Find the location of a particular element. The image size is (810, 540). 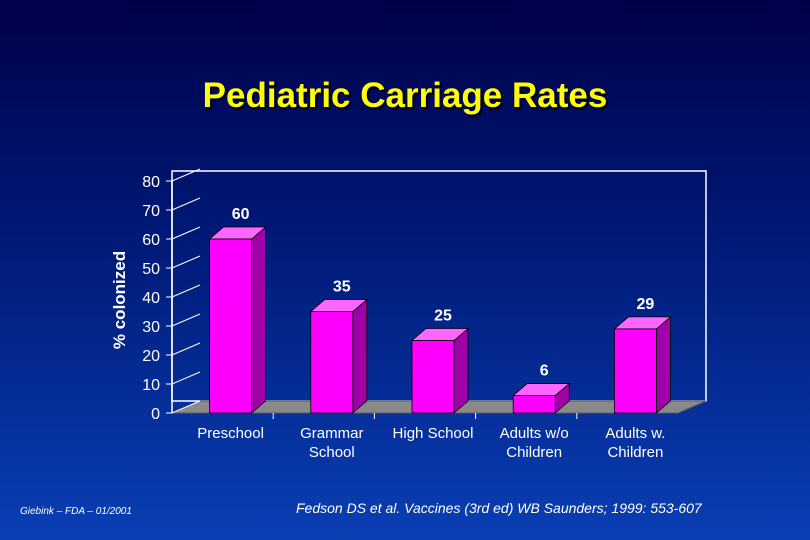

x-tick-label: High School is located at coordinates (433, 433).